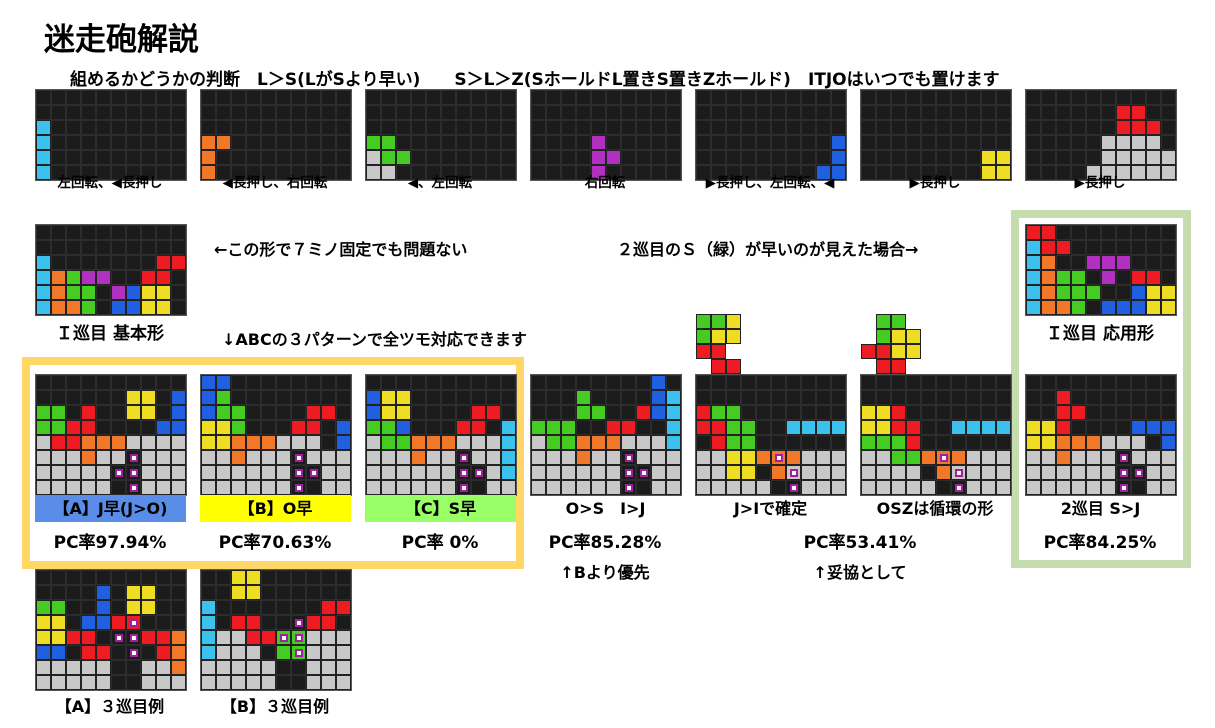 This screenshot has width=1215, height=728. Describe the element at coordinates (1101, 270) in the screenshot. I see `applied-board` at that location.